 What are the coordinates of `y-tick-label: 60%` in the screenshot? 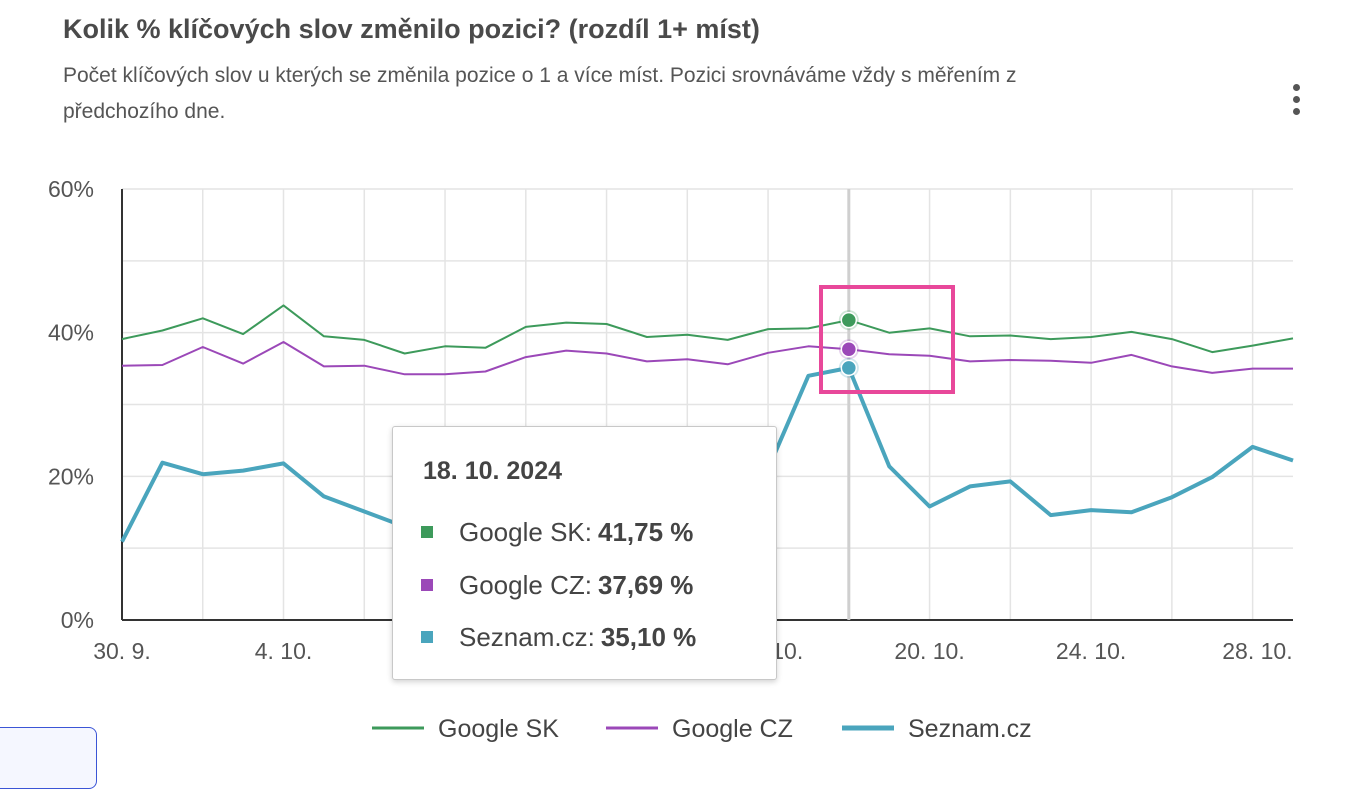 It's located at (71, 189).